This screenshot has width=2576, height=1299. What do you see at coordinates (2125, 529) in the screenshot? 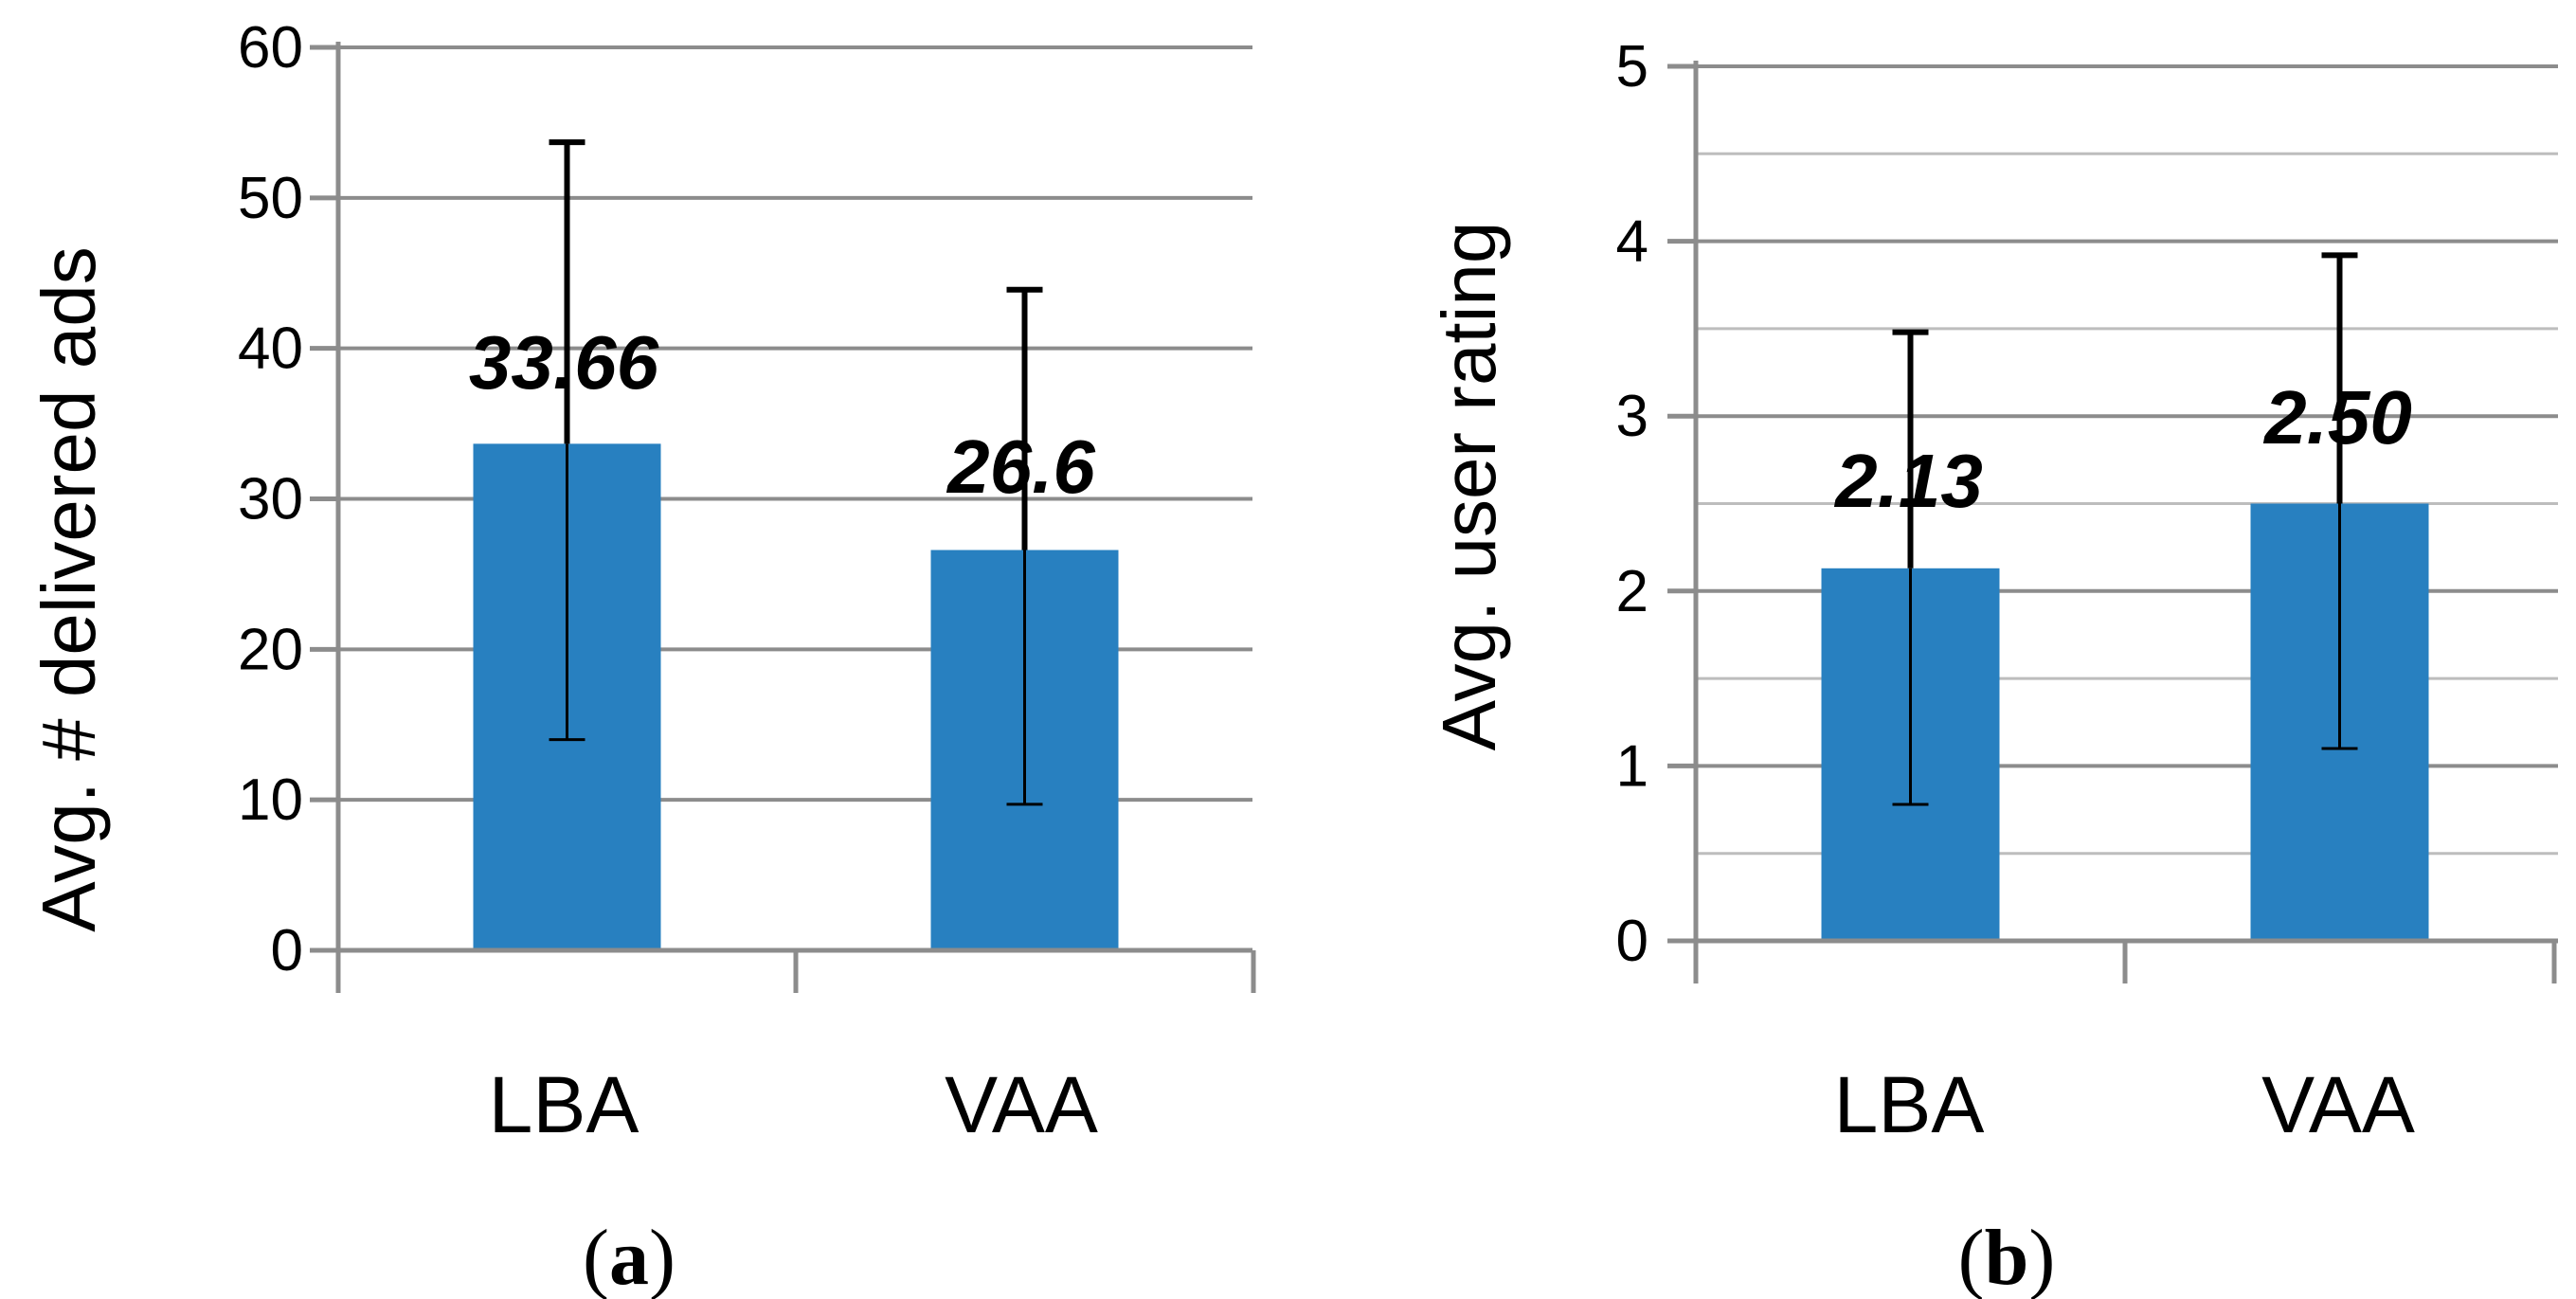
I see `panel-b-error-bars` at bounding box center [2125, 529].